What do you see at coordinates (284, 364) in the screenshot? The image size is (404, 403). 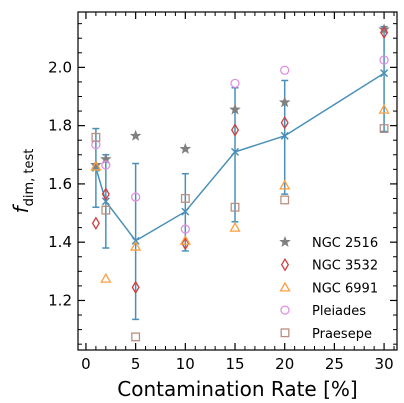 I see `x-tick-label: 20` at bounding box center [284, 364].